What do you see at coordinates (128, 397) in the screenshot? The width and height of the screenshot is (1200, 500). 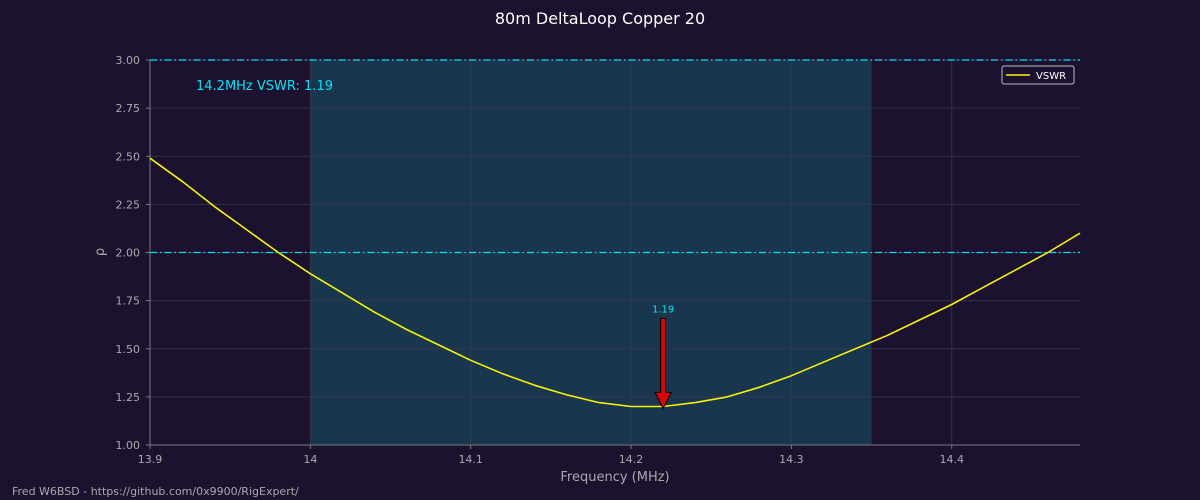 I see `y-tick-label: 1.25` at bounding box center [128, 397].